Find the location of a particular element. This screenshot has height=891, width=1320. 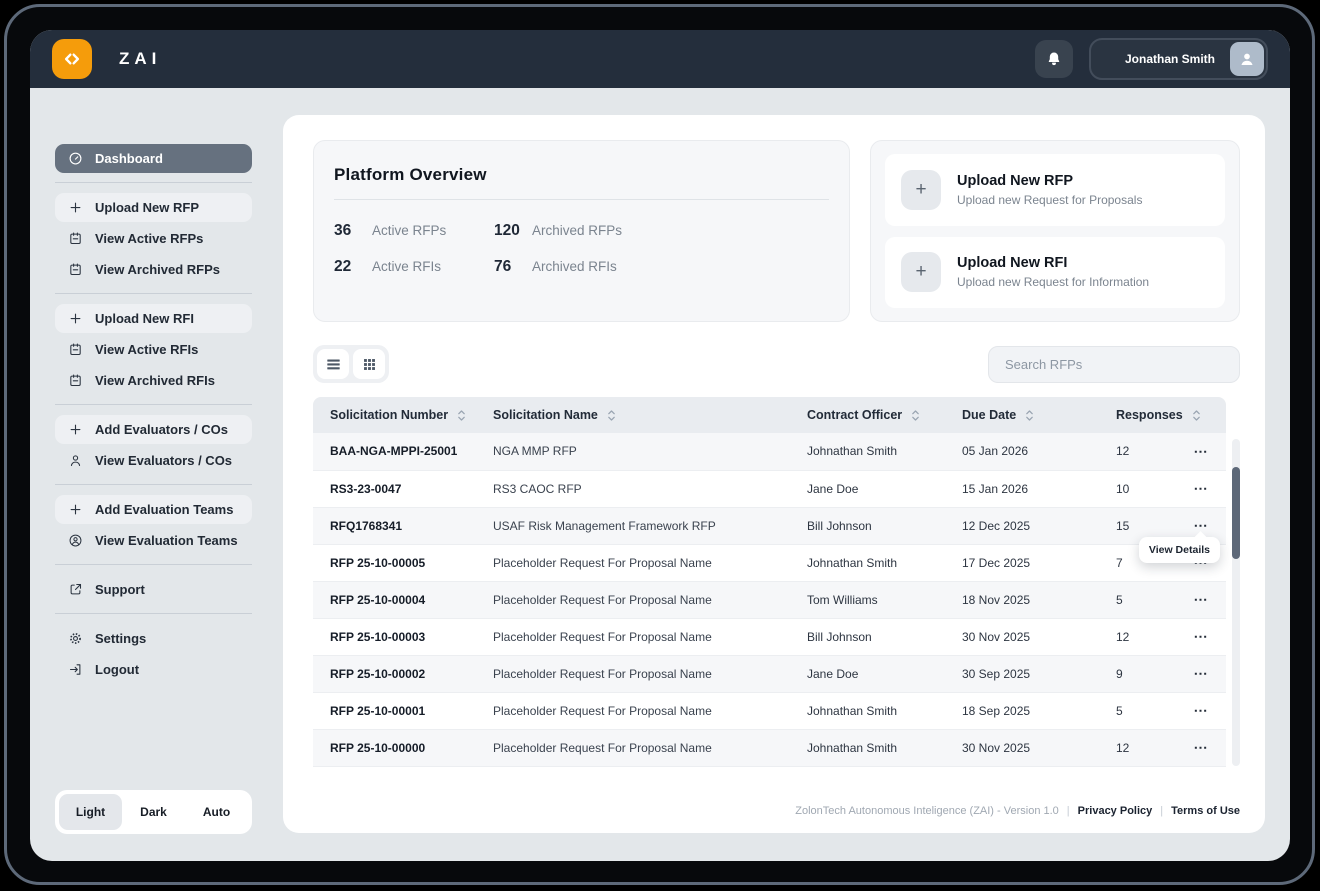

external-link-icon is located at coordinates (75, 589).